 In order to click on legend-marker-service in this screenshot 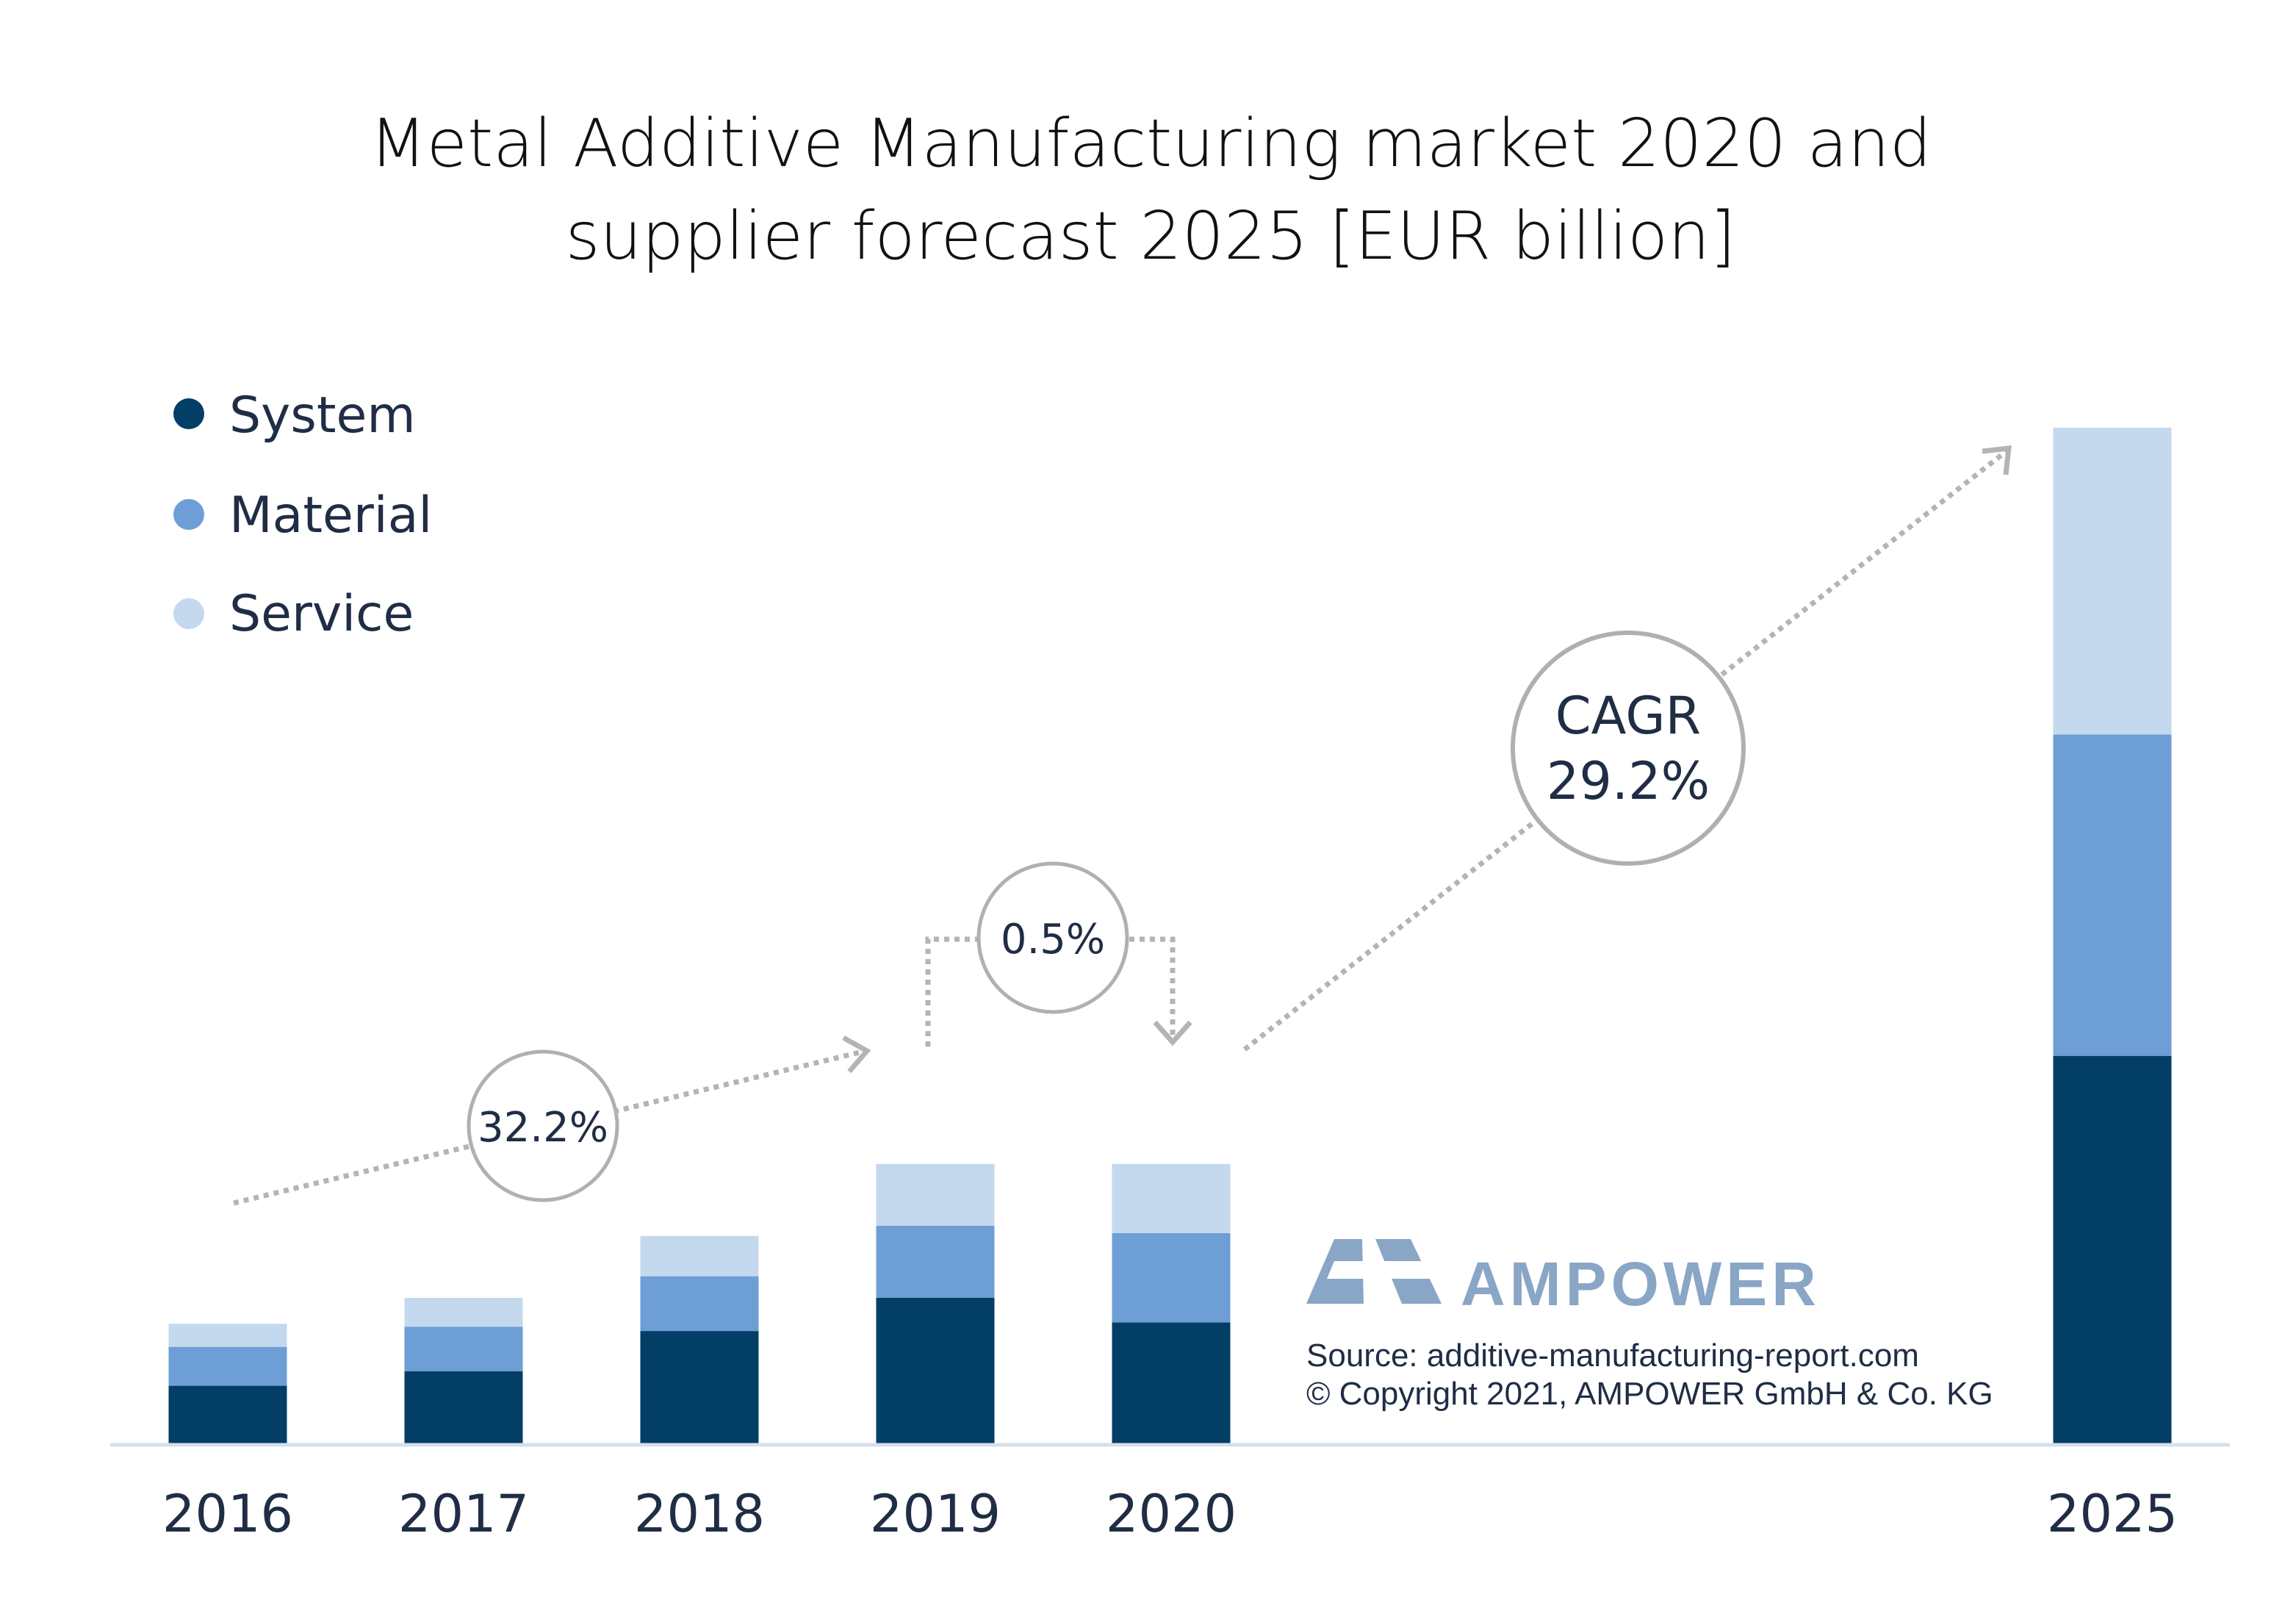, I will do `click(188, 613)`.